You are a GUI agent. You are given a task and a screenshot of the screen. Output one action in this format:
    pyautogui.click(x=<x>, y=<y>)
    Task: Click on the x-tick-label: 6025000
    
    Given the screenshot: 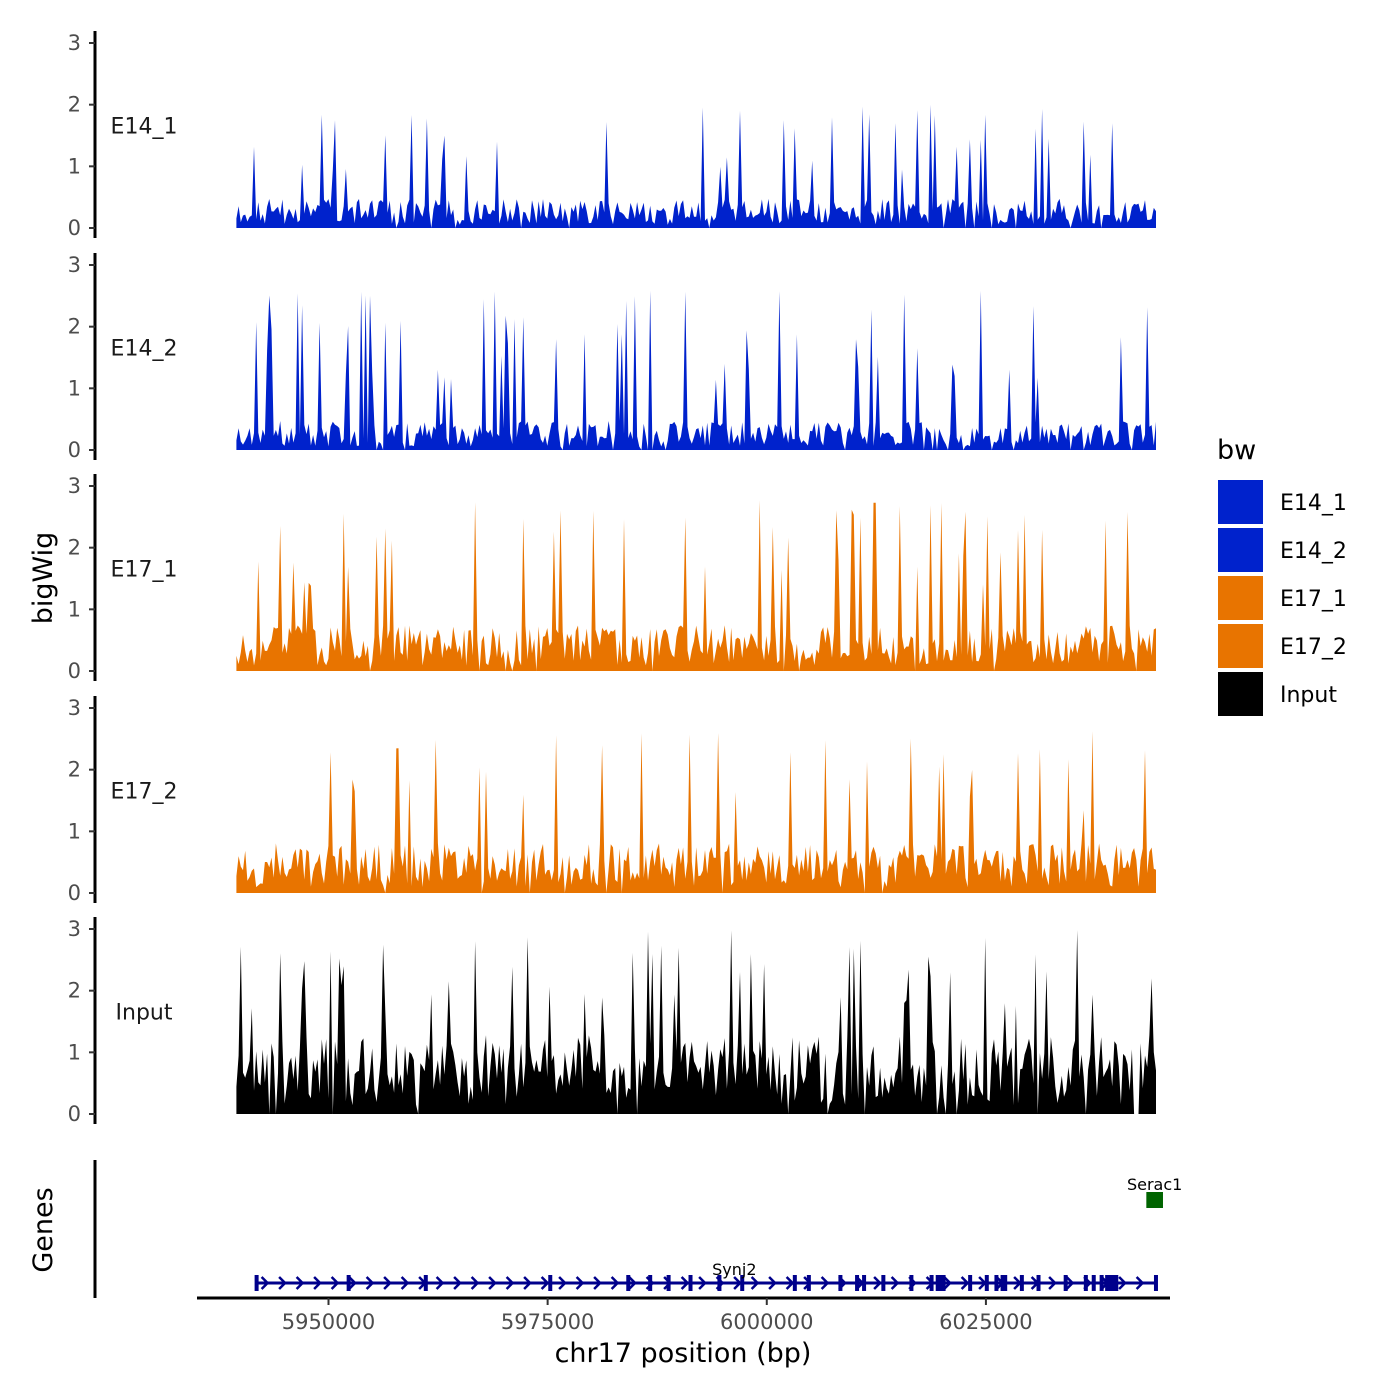 What is the action you would take?
    pyautogui.click(x=986, y=1322)
    